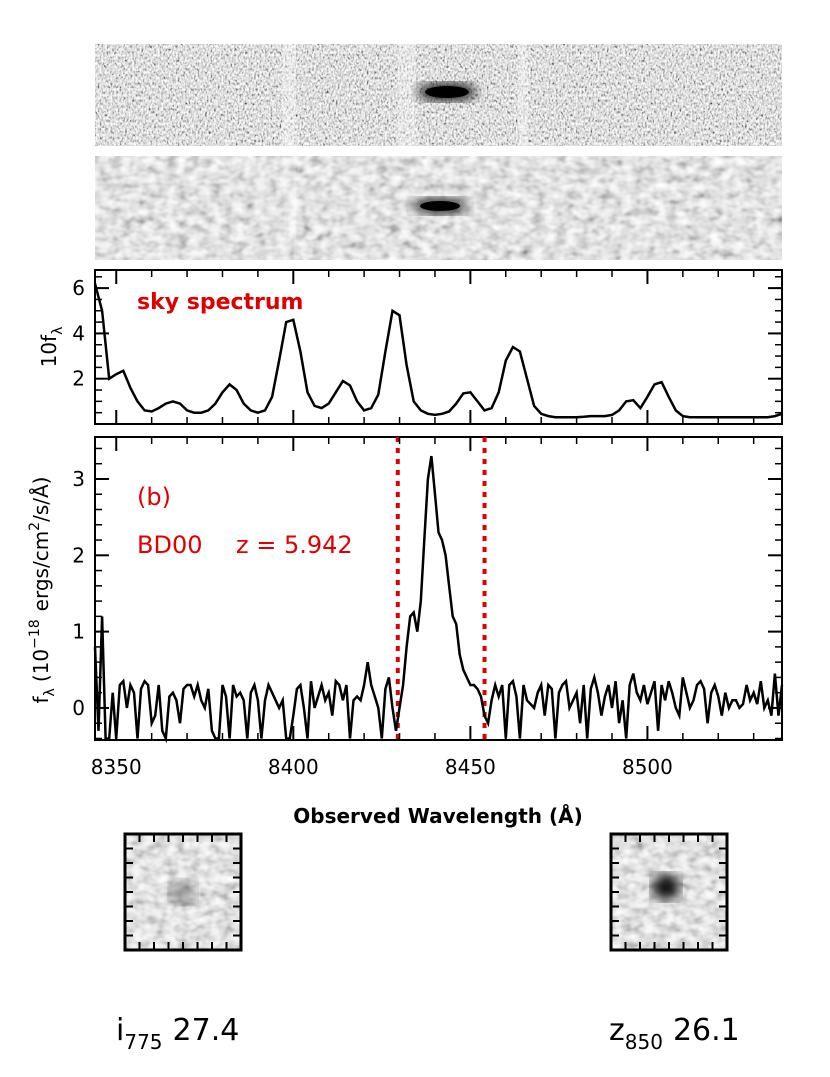  I want to click on band-i-label: i775 27.4, so click(177, 1033).